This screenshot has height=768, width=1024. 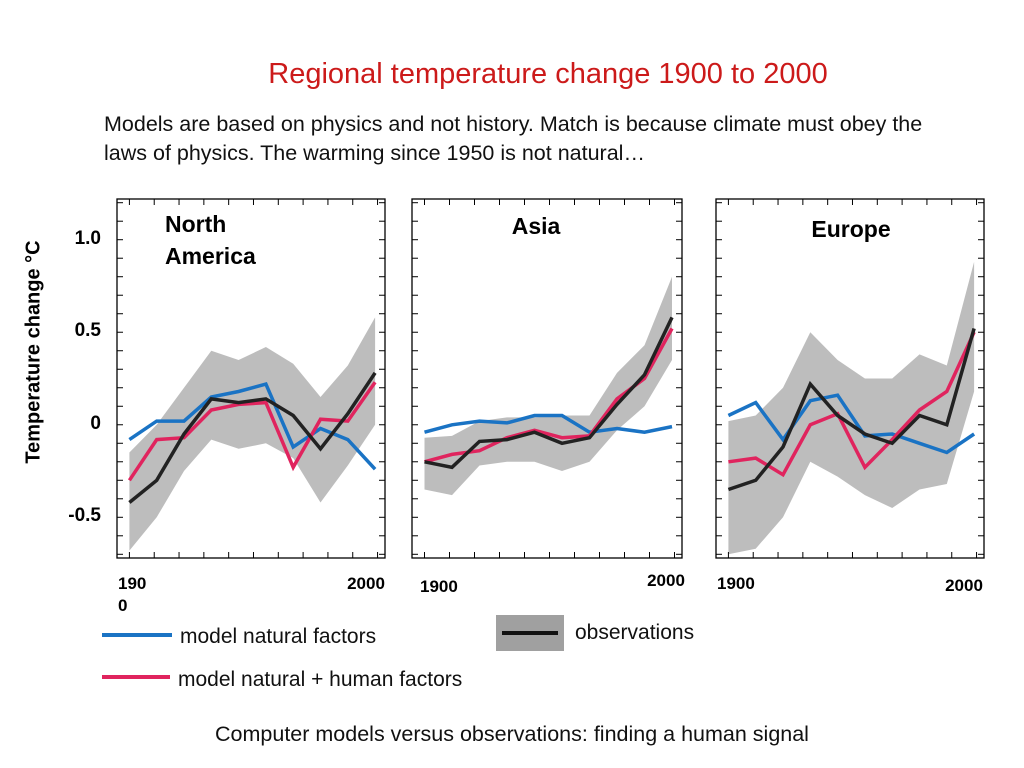 What do you see at coordinates (137, 635) in the screenshot?
I see `legend-natural-swatch` at bounding box center [137, 635].